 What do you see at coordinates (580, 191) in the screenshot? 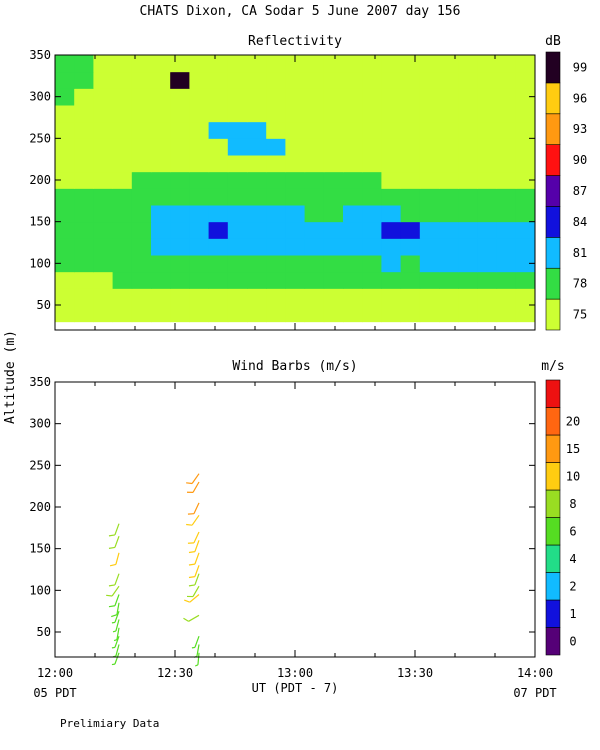
I see `colorbar-label: 87` at bounding box center [580, 191].